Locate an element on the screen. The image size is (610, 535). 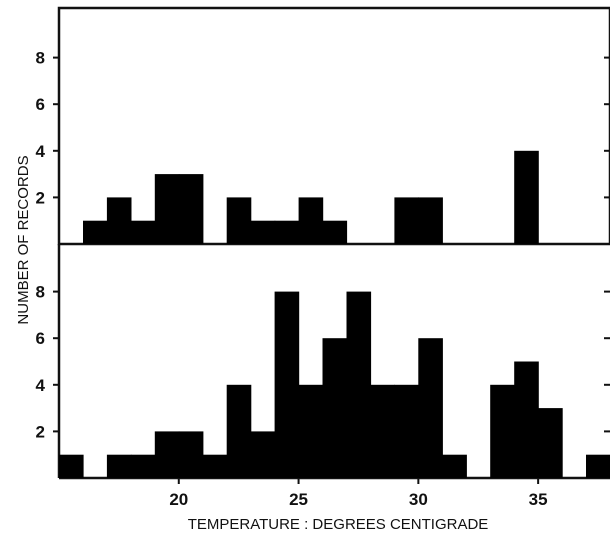
top-bar-22.5 is located at coordinates (239, 220).